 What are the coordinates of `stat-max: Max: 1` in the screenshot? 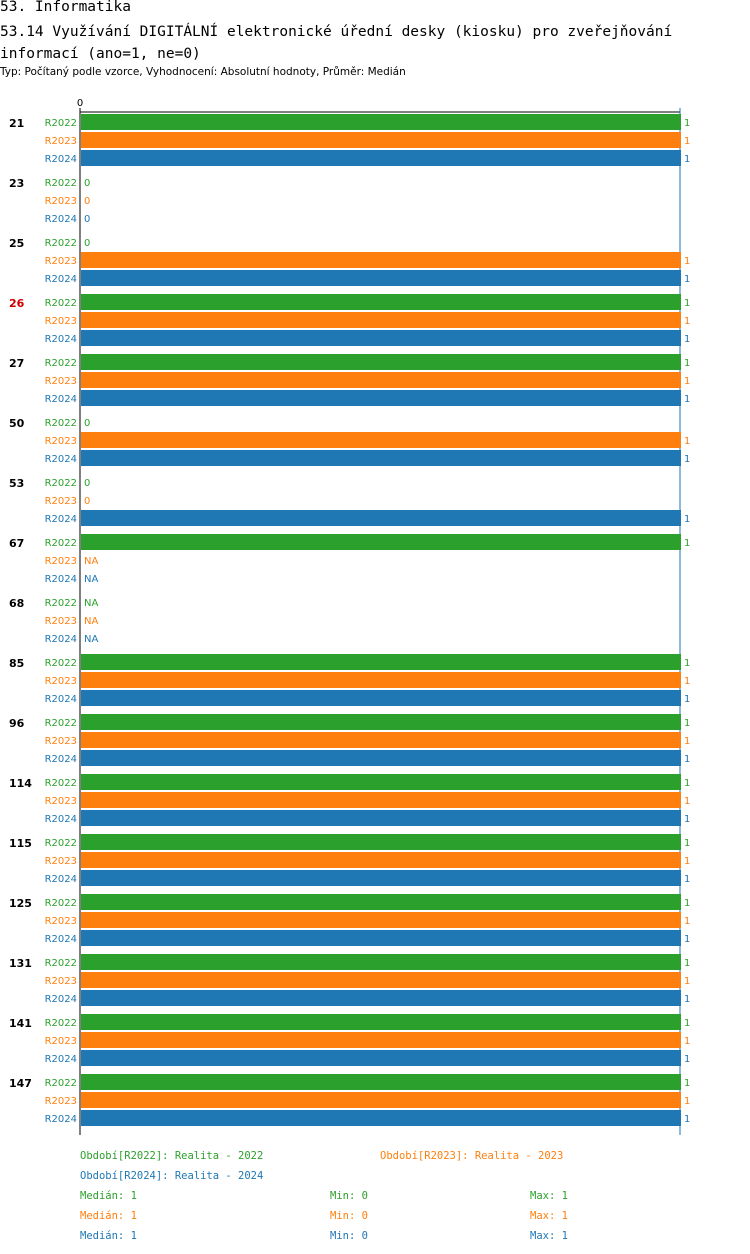 It's located at (549, 1196).